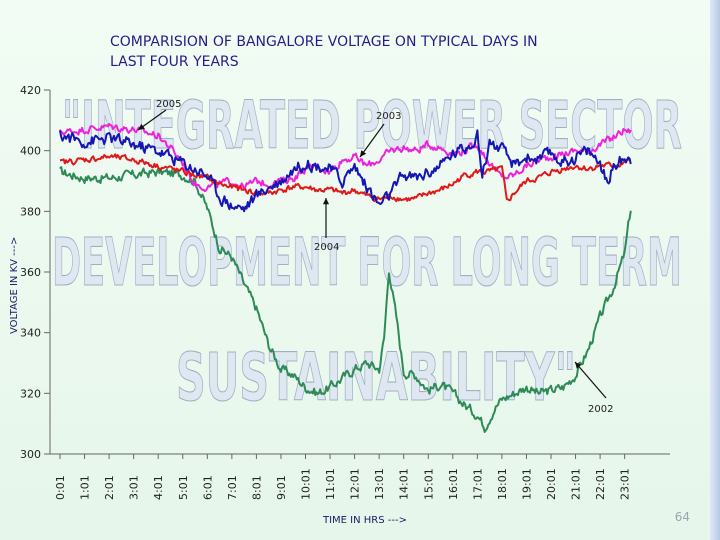  Describe the element at coordinates (364, 520) in the screenshot. I see `x-axis-label: TIME IN HRS --->` at that location.